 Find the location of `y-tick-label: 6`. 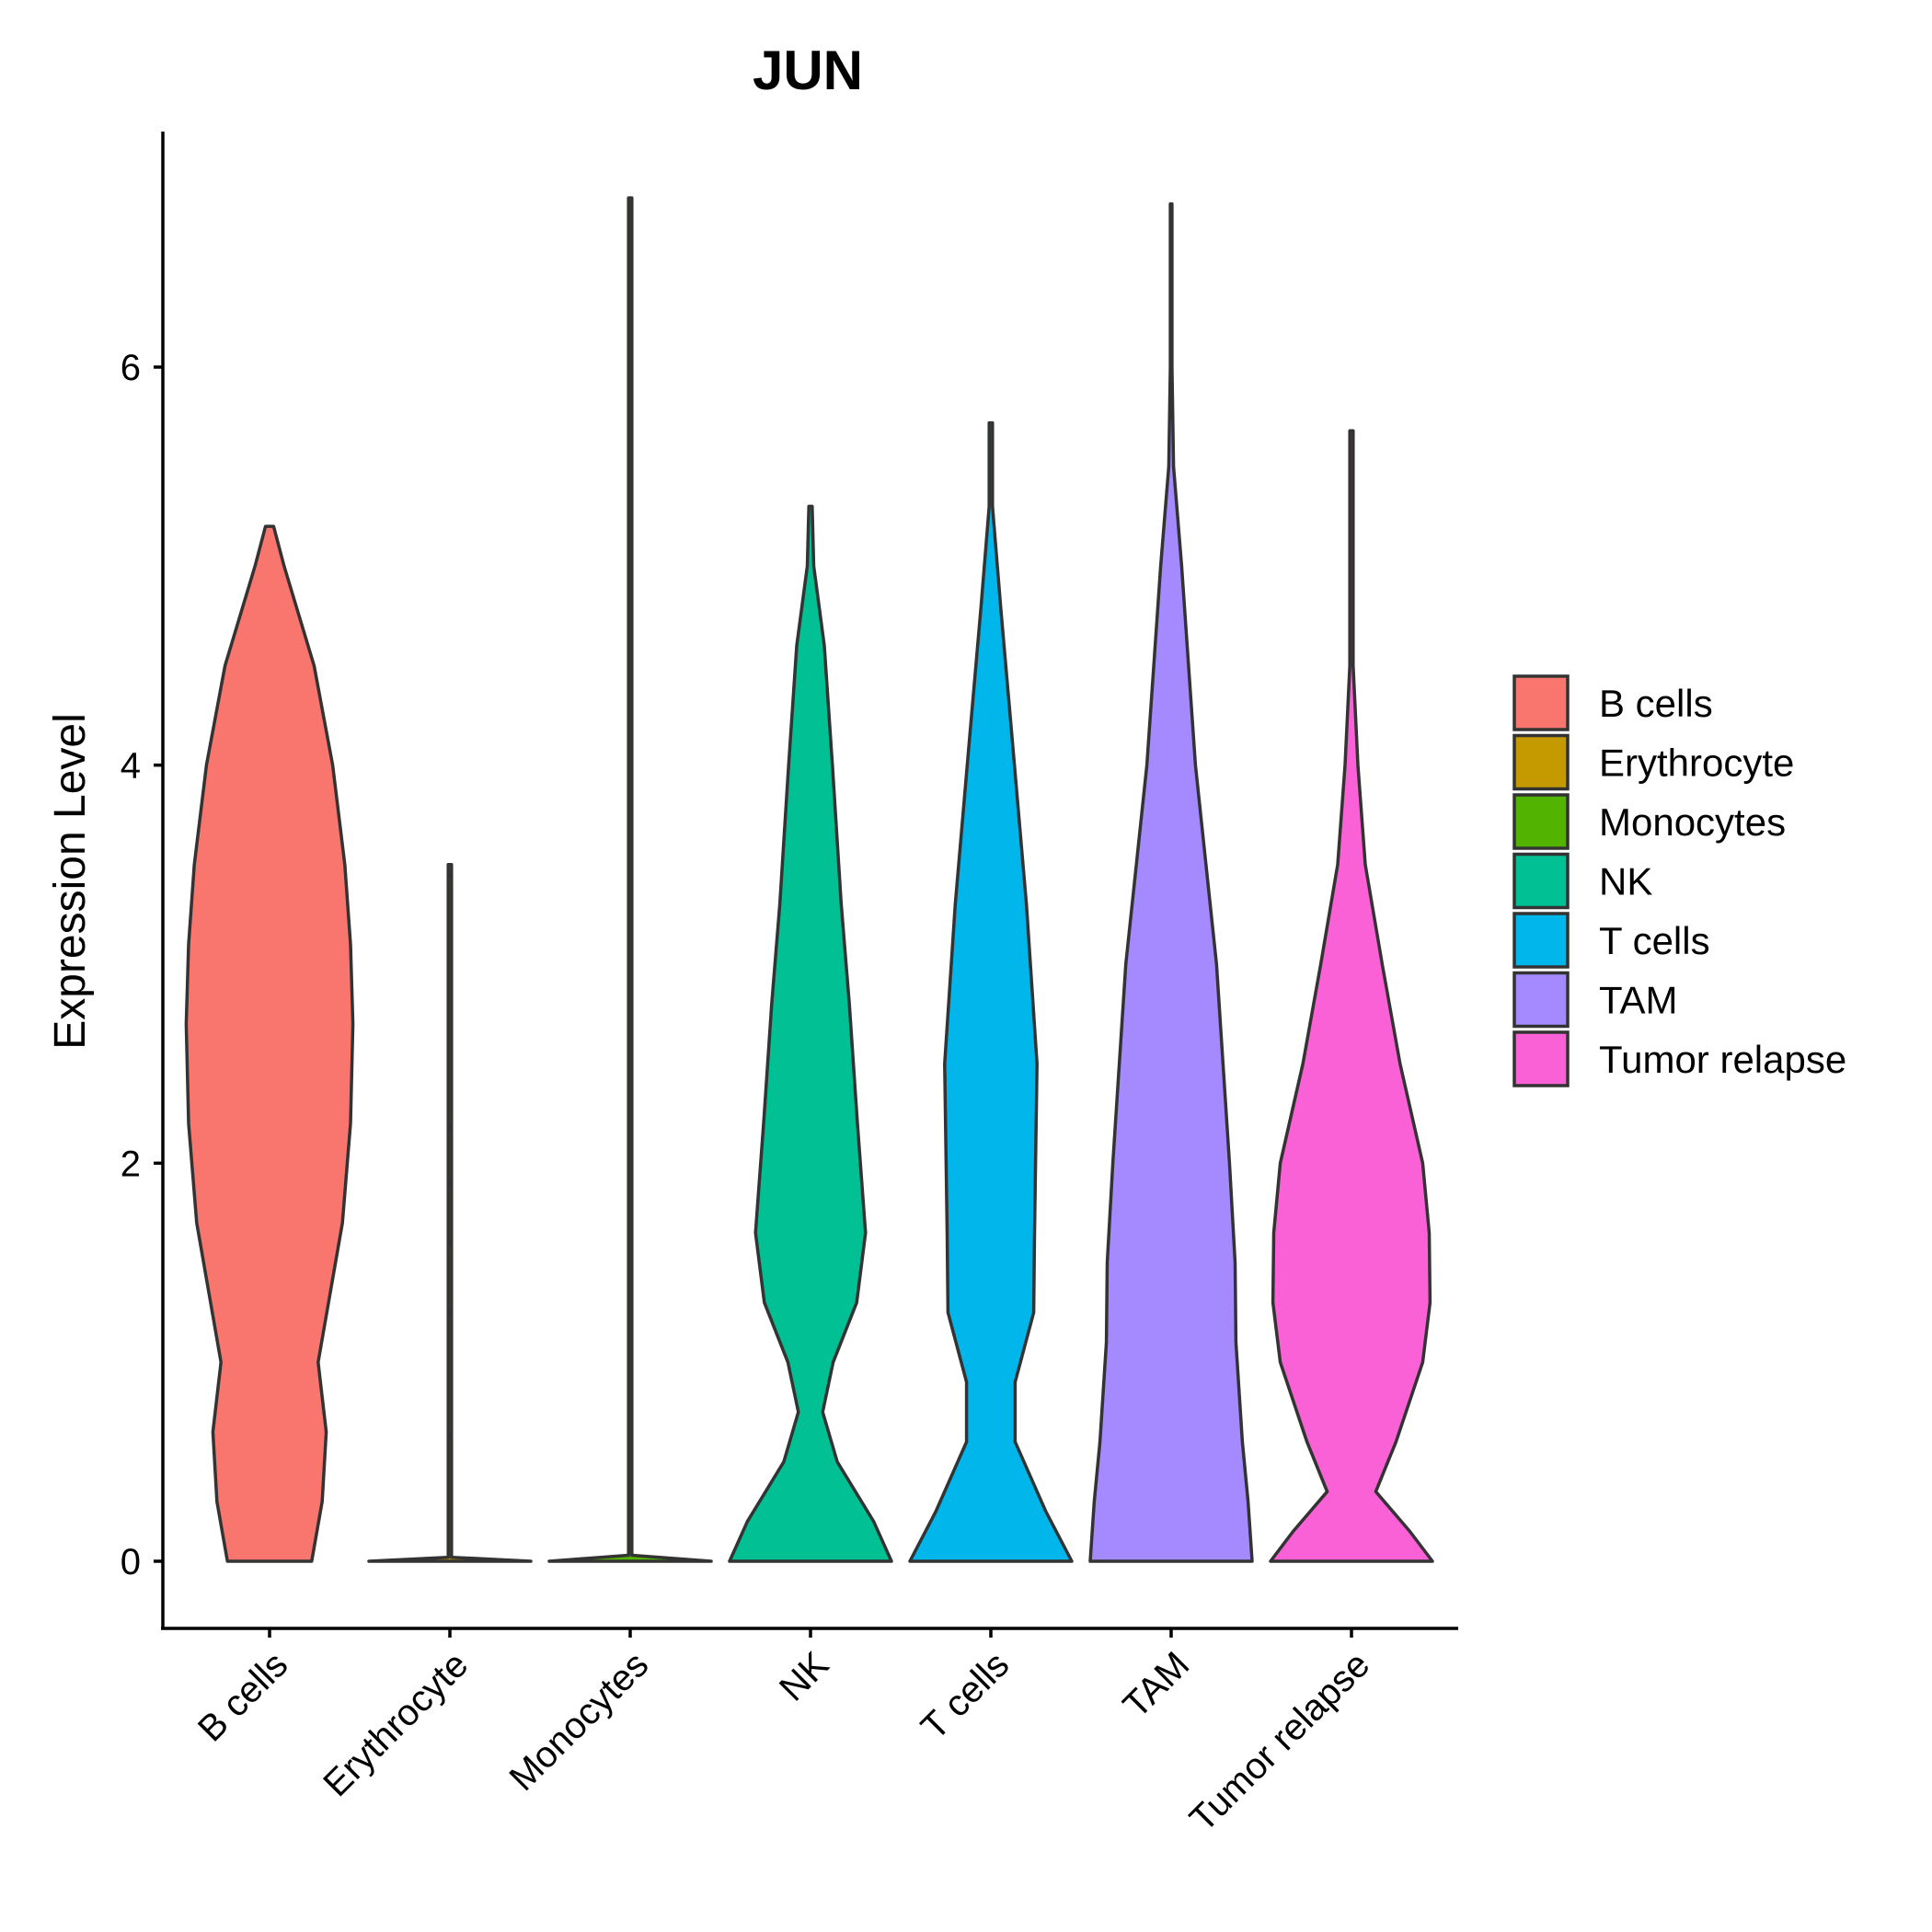

y-tick-label: 6 is located at coordinates (131, 368).